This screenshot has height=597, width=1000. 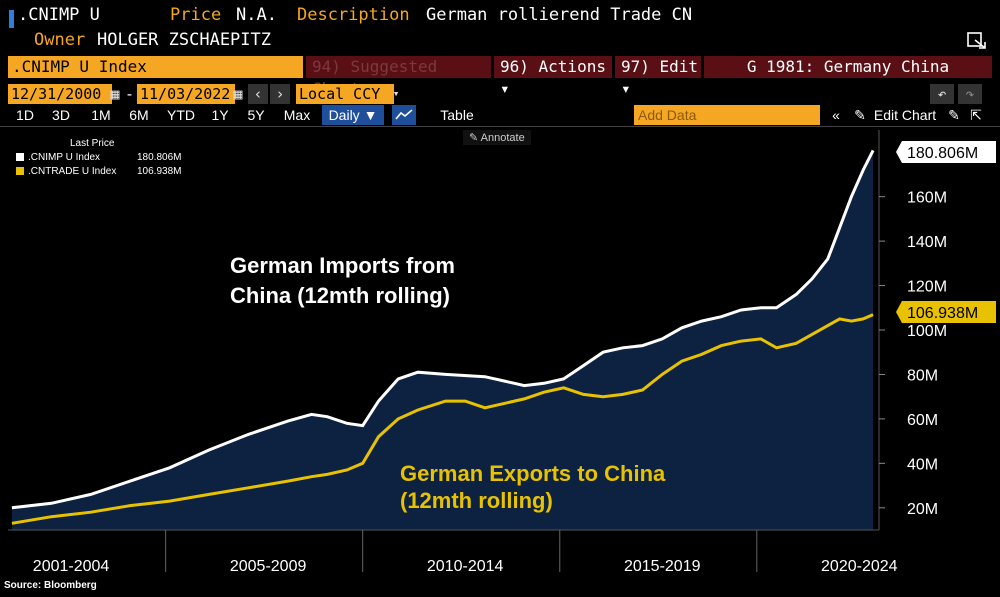 I want to click on legend-name-exports: .CNTRADE U Index, so click(x=72, y=171).